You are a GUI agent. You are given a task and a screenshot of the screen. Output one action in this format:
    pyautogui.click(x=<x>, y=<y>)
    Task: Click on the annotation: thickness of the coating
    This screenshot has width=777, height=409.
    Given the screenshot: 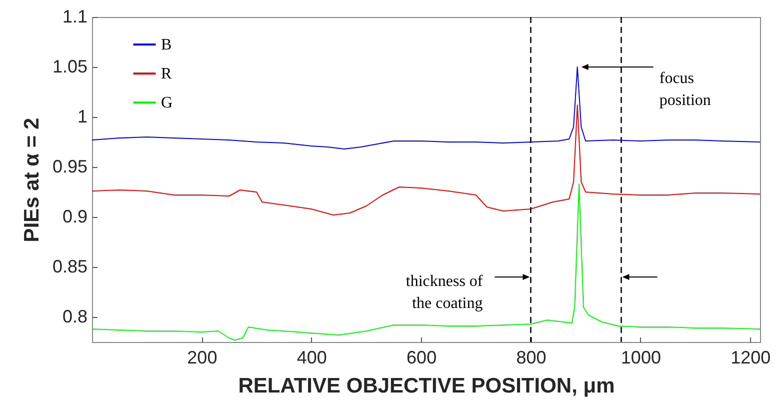 What is the action you would take?
    pyautogui.click(x=445, y=292)
    